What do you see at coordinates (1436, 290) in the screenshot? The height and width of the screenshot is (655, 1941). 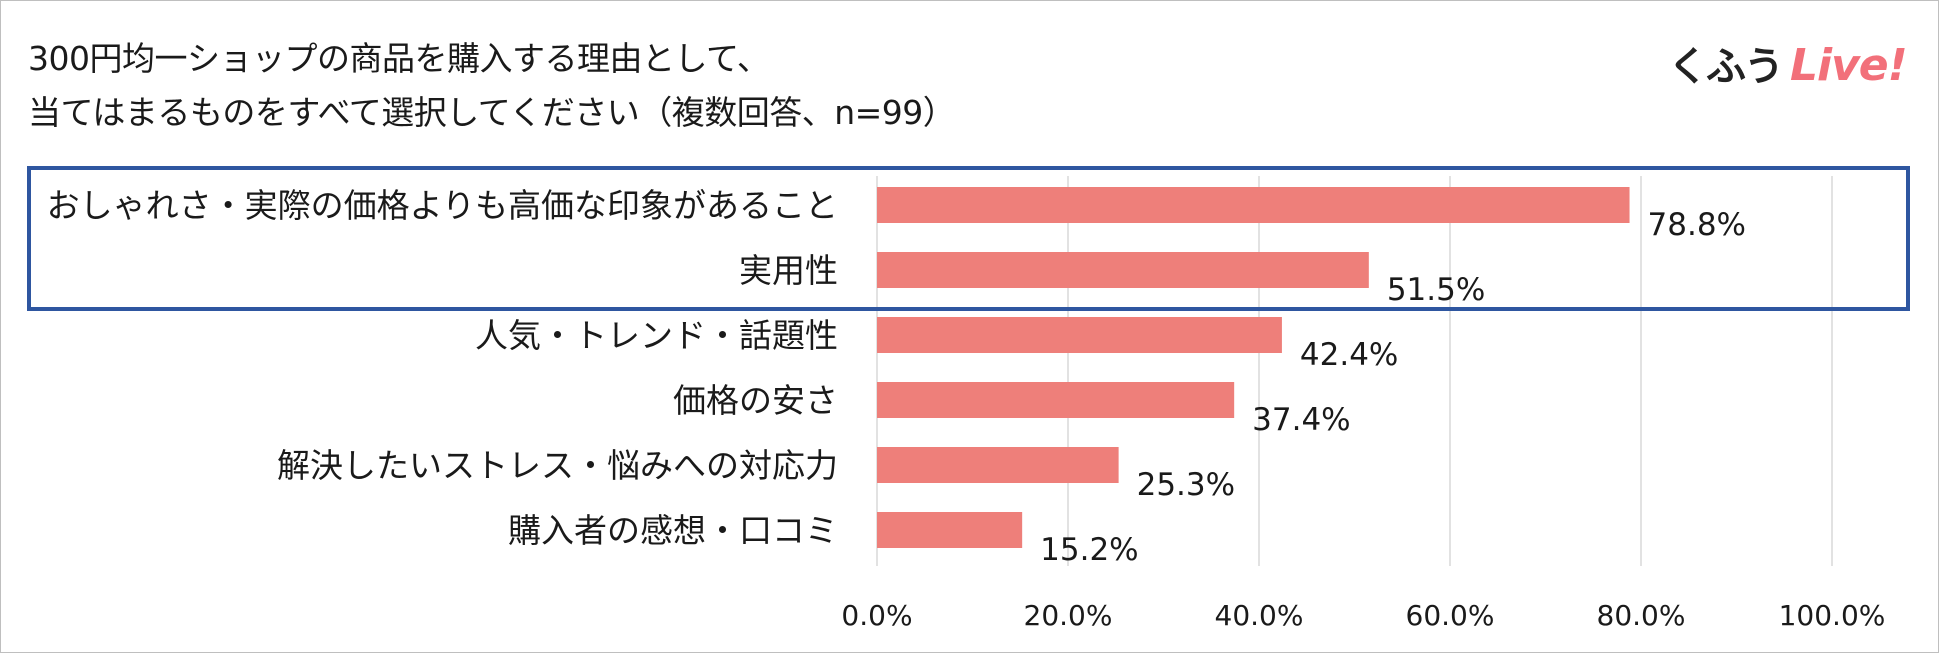 I see `value-label: 51.5%` at bounding box center [1436, 290].